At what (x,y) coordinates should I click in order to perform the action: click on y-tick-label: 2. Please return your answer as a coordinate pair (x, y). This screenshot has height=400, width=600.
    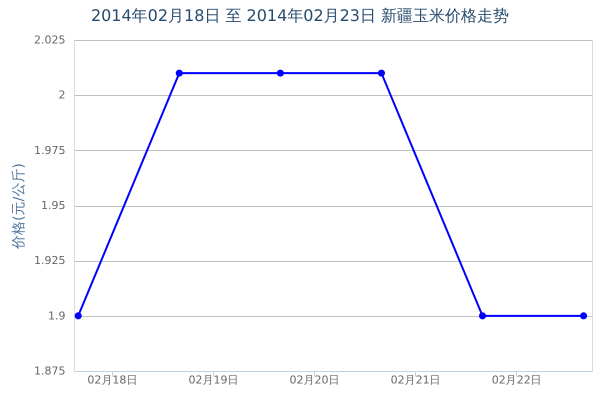
    Looking at the image, I should click on (62, 95).